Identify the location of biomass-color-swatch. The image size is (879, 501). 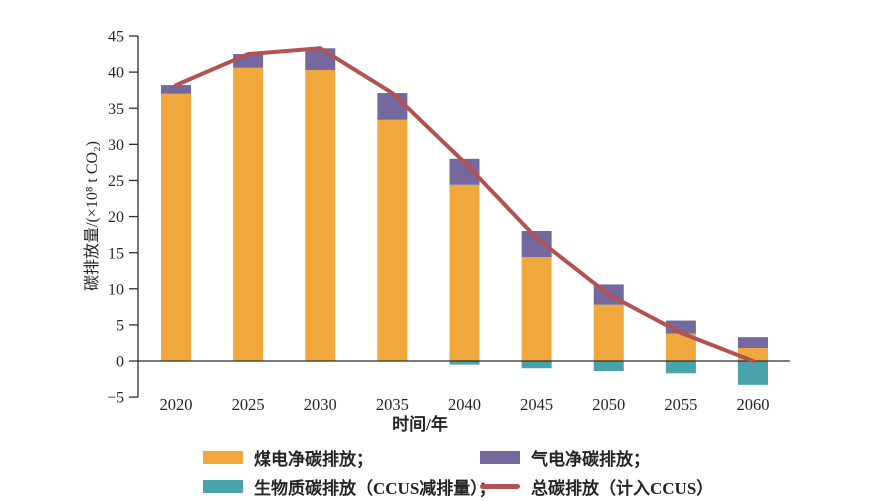
(223, 486).